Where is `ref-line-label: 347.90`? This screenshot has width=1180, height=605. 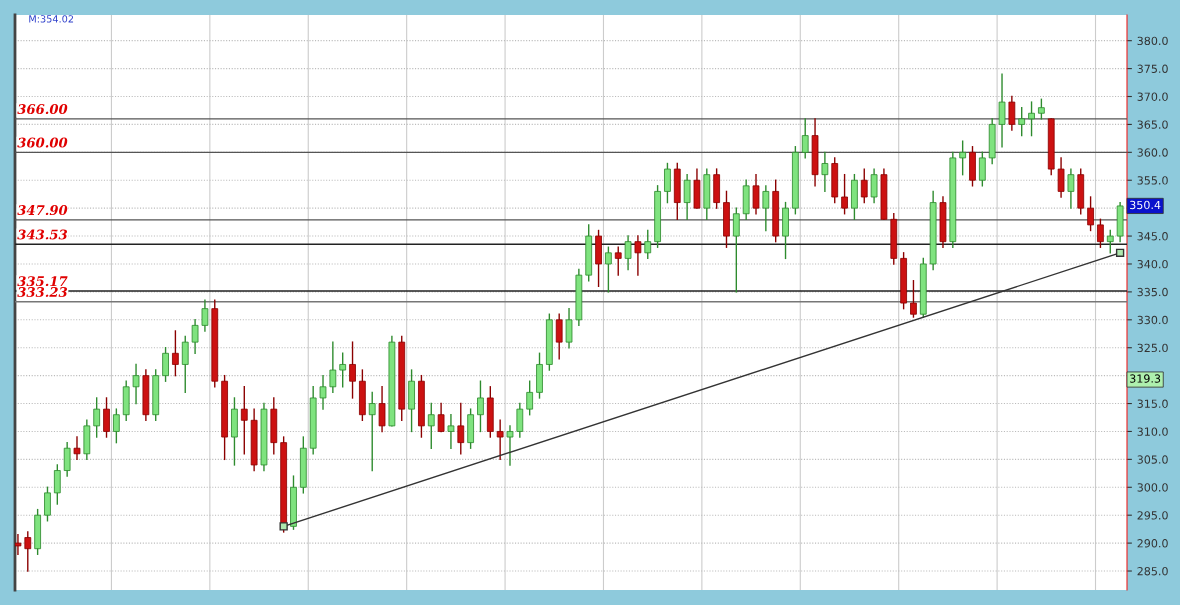 ref-line-label: 347.90 is located at coordinates (42, 210).